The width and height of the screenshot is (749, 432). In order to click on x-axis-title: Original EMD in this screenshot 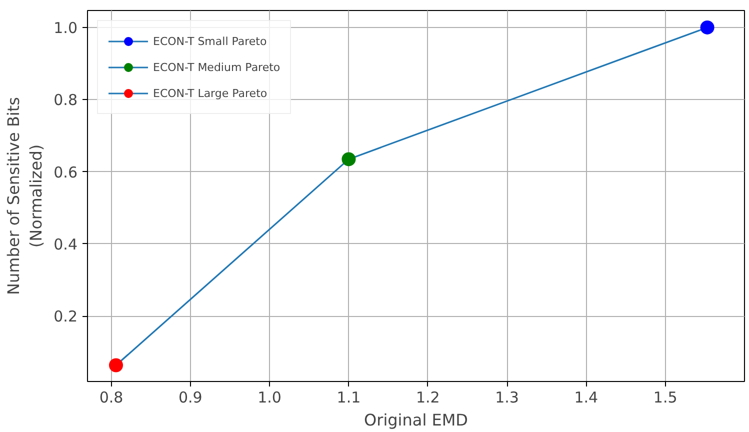, I will do `click(416, 420)`.